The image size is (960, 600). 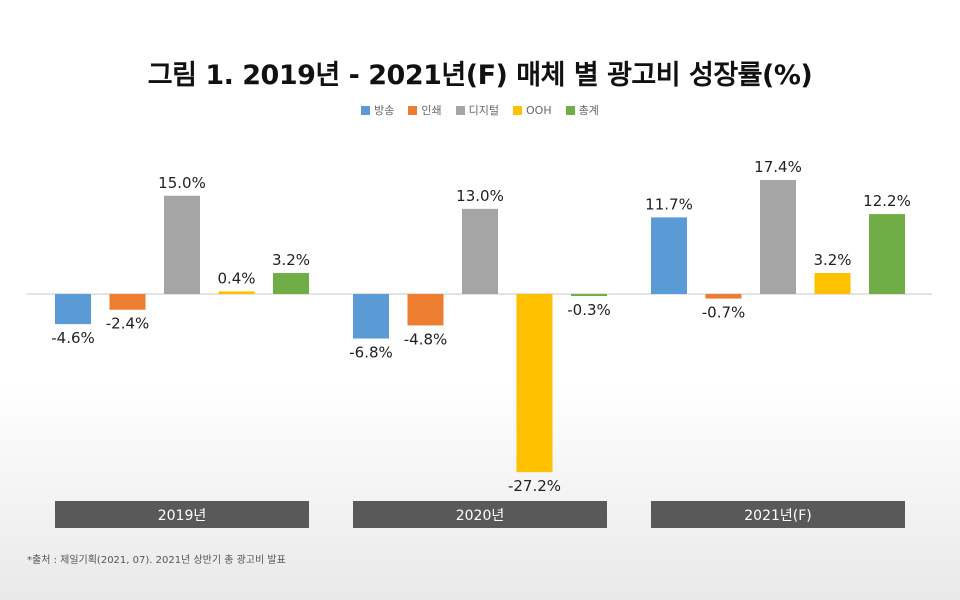 I want to click on category-label: 2021년(F), so click(x=778, y=516).